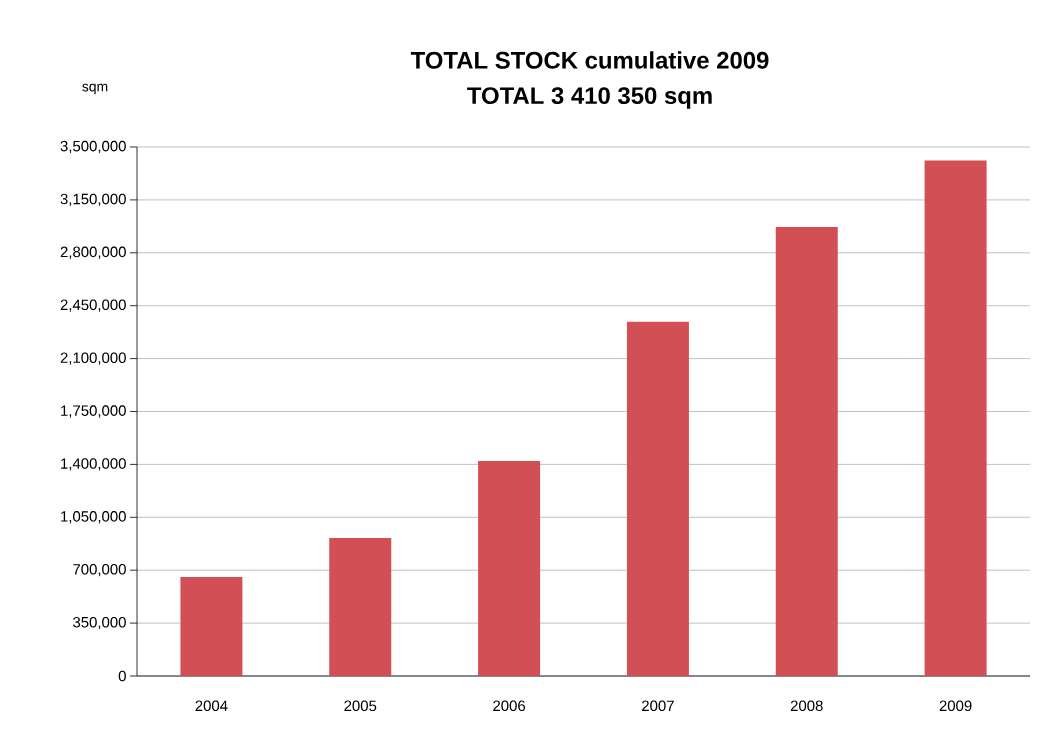 Image resolution: width=1051 pixels, height=735 pixels. What do you see at coordinates (509, 706) in the screenshot?
I see `x-tick-label: 2006` at bounding box center [509, 706].